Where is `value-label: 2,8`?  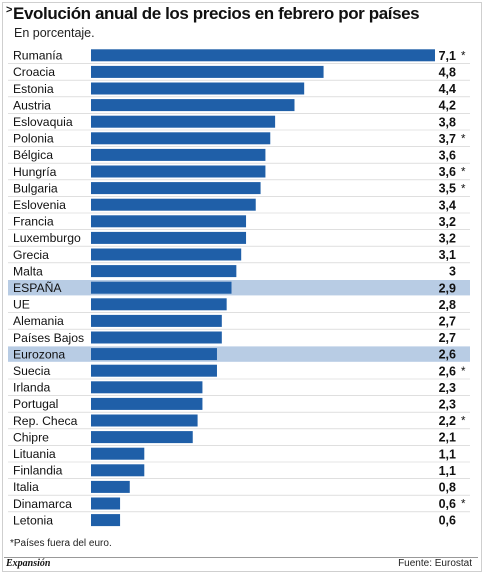
value-label: 2,8 is located at coordinates (447, 305).